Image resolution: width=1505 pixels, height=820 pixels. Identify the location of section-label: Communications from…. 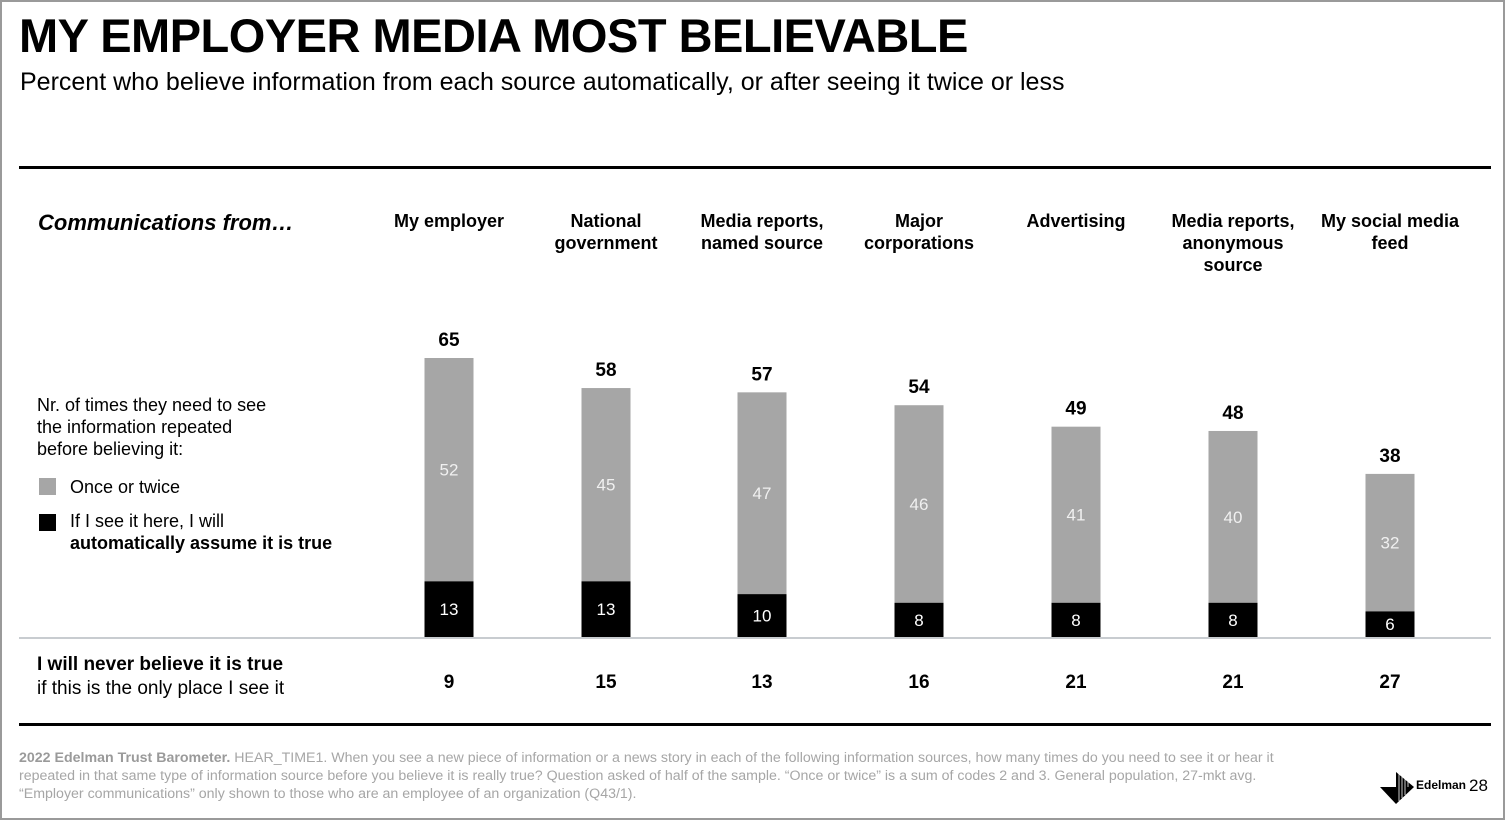
(166, 222).